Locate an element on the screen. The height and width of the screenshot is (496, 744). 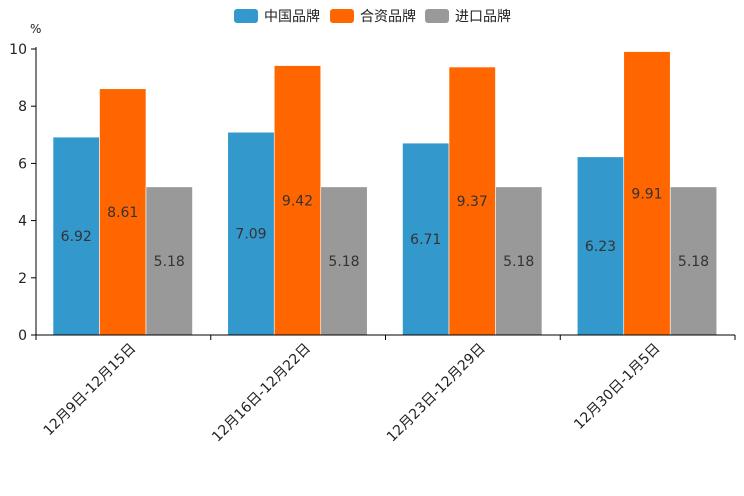
legend-item: 合资品牌 is located at coordinates (373, 16).